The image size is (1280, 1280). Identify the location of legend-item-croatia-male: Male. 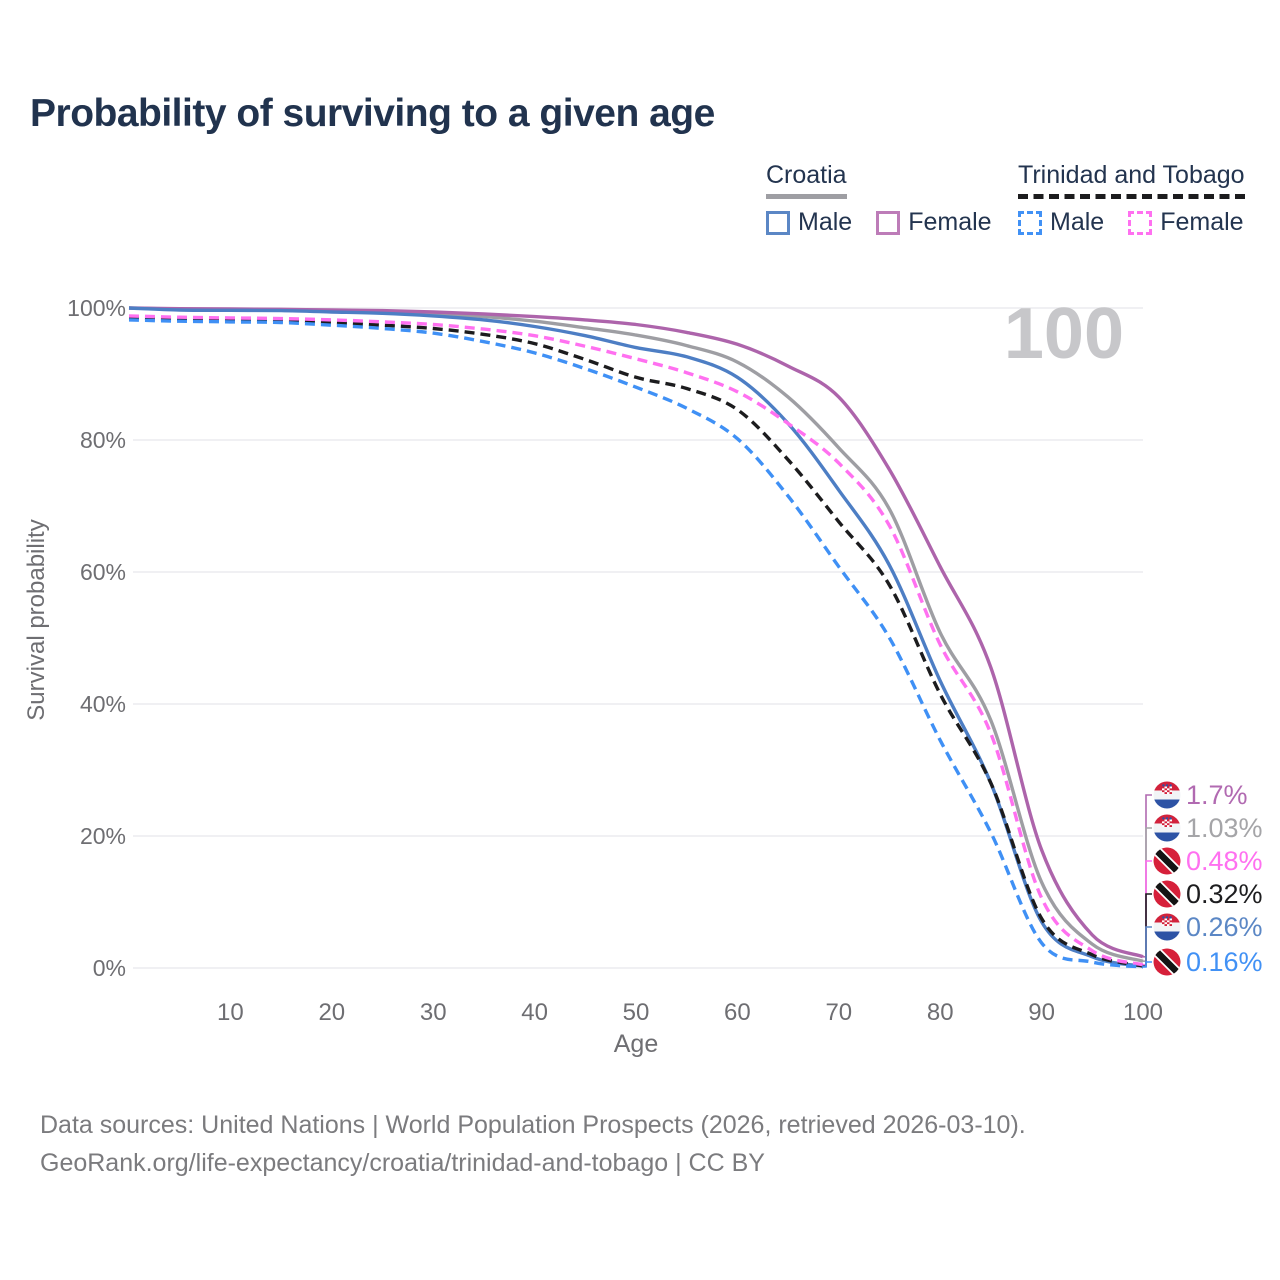
(809, 222).